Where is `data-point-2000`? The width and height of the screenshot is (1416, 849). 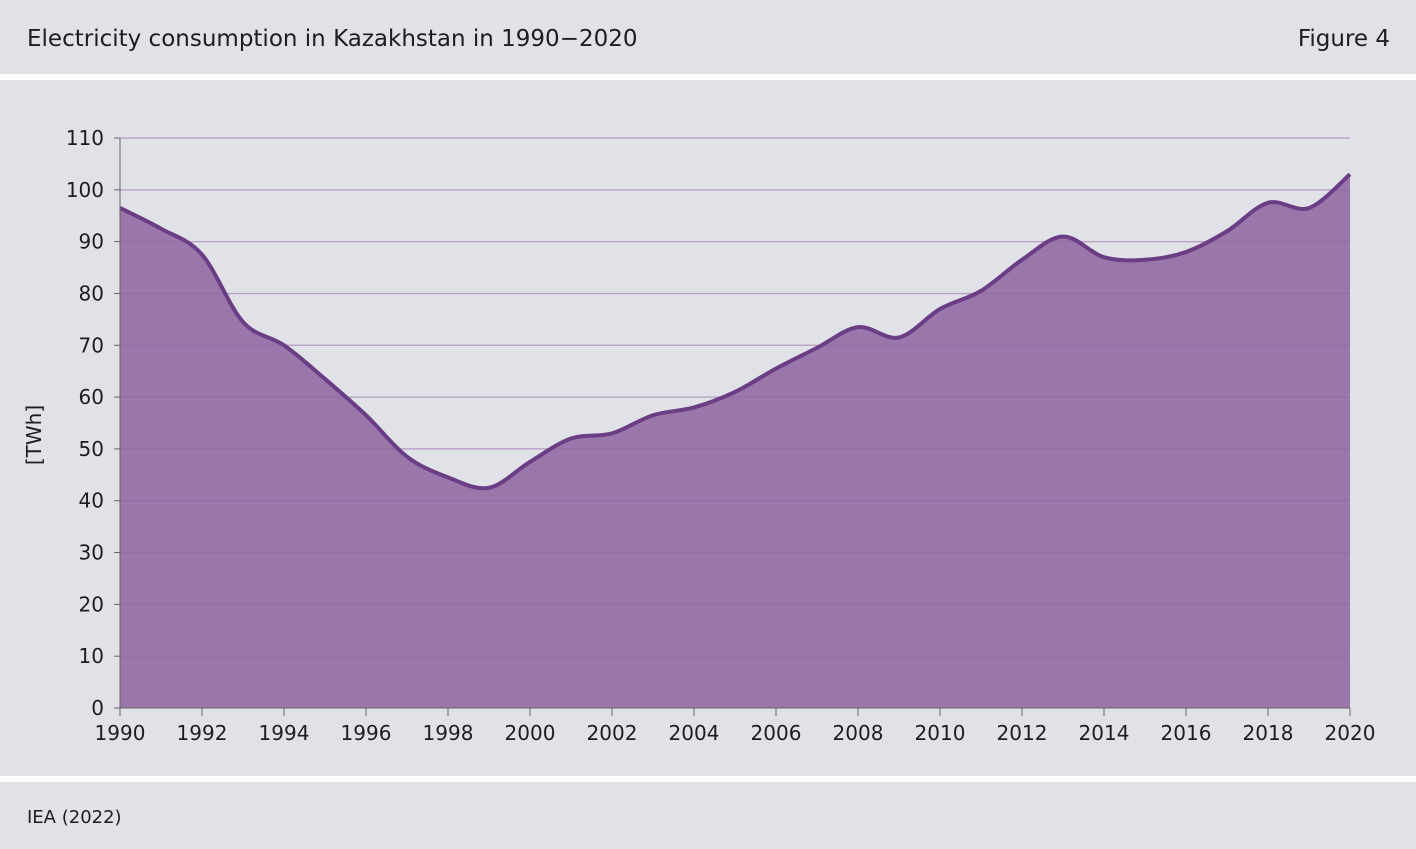 data-point-2000 is located at coordinates (530, 462).